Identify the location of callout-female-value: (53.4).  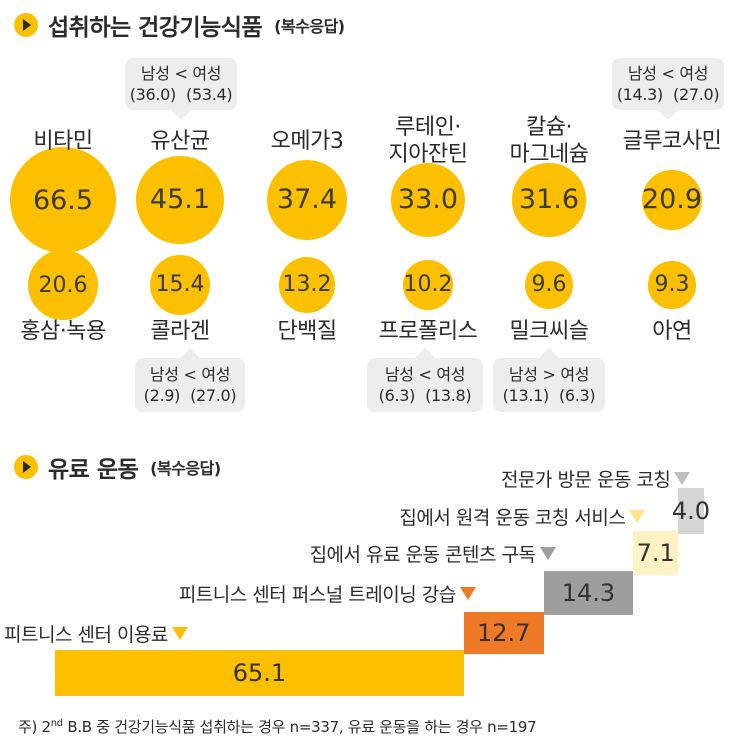
(209, 94).